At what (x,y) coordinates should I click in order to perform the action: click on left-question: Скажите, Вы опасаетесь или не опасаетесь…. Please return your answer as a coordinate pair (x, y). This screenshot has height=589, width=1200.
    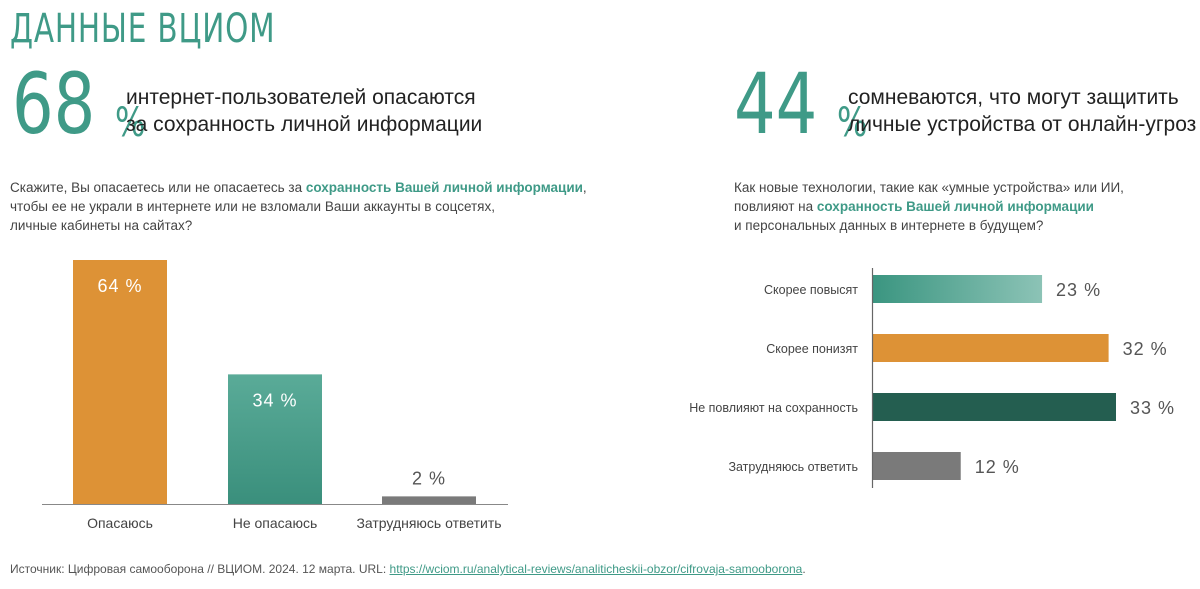
    Looking at the image, I should click on (298, 206).